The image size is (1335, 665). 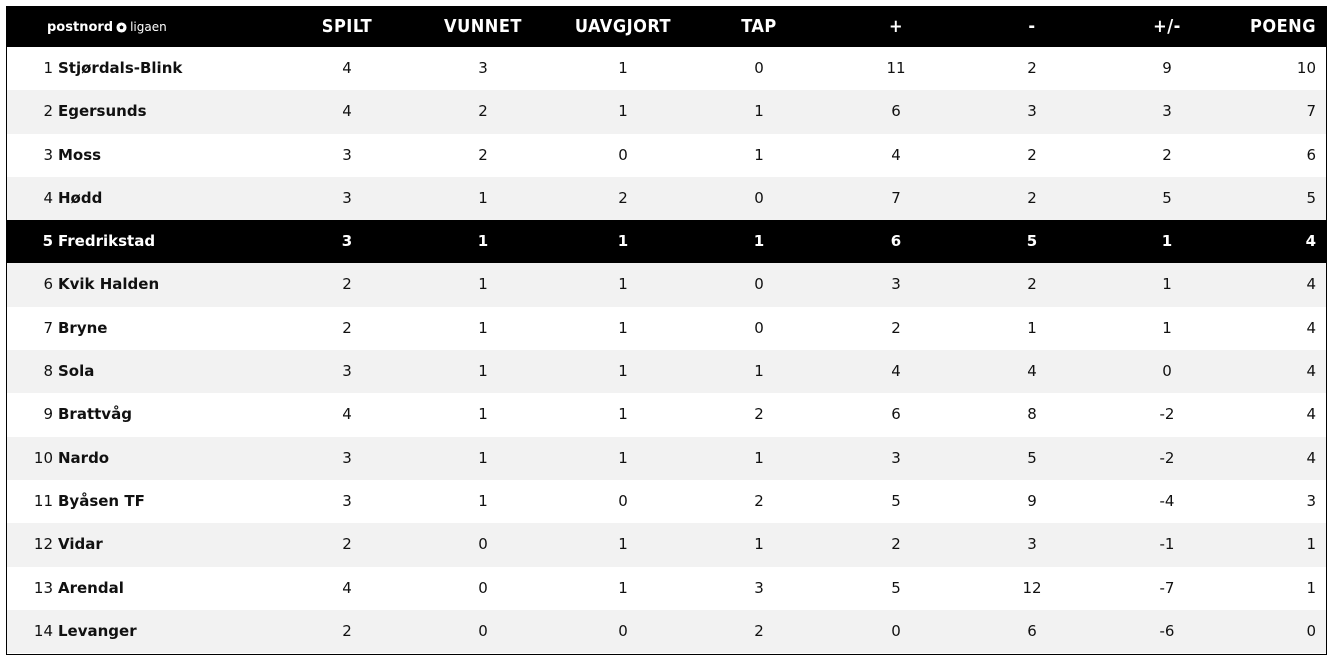 I want to click on uavgjort-cell: 2, so click(x=623, y=197).